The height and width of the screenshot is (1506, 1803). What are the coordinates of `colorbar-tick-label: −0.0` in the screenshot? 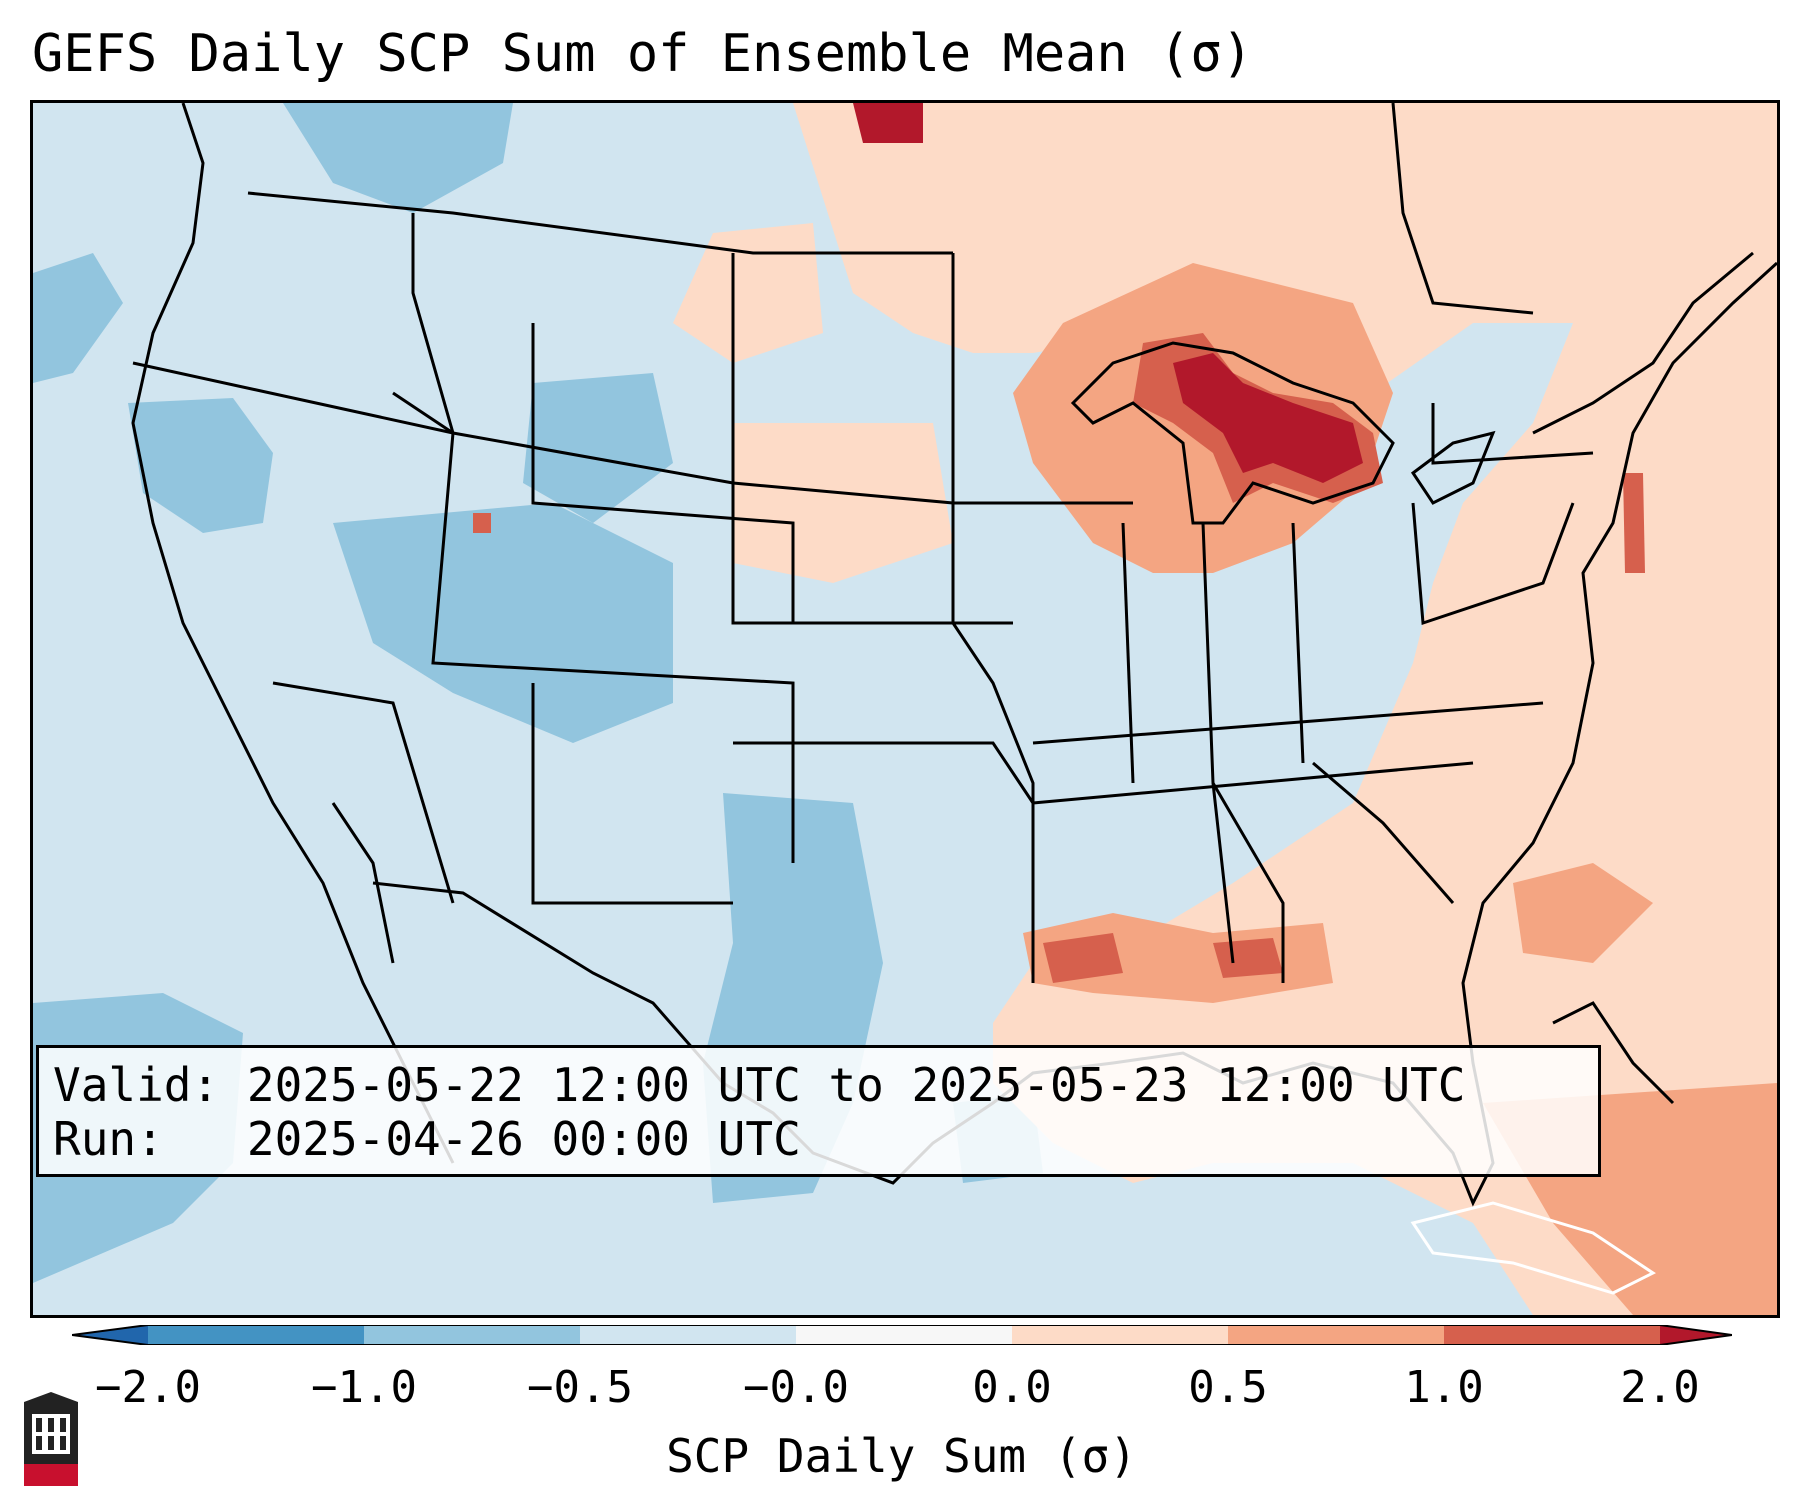 It's located at (796, 1387).